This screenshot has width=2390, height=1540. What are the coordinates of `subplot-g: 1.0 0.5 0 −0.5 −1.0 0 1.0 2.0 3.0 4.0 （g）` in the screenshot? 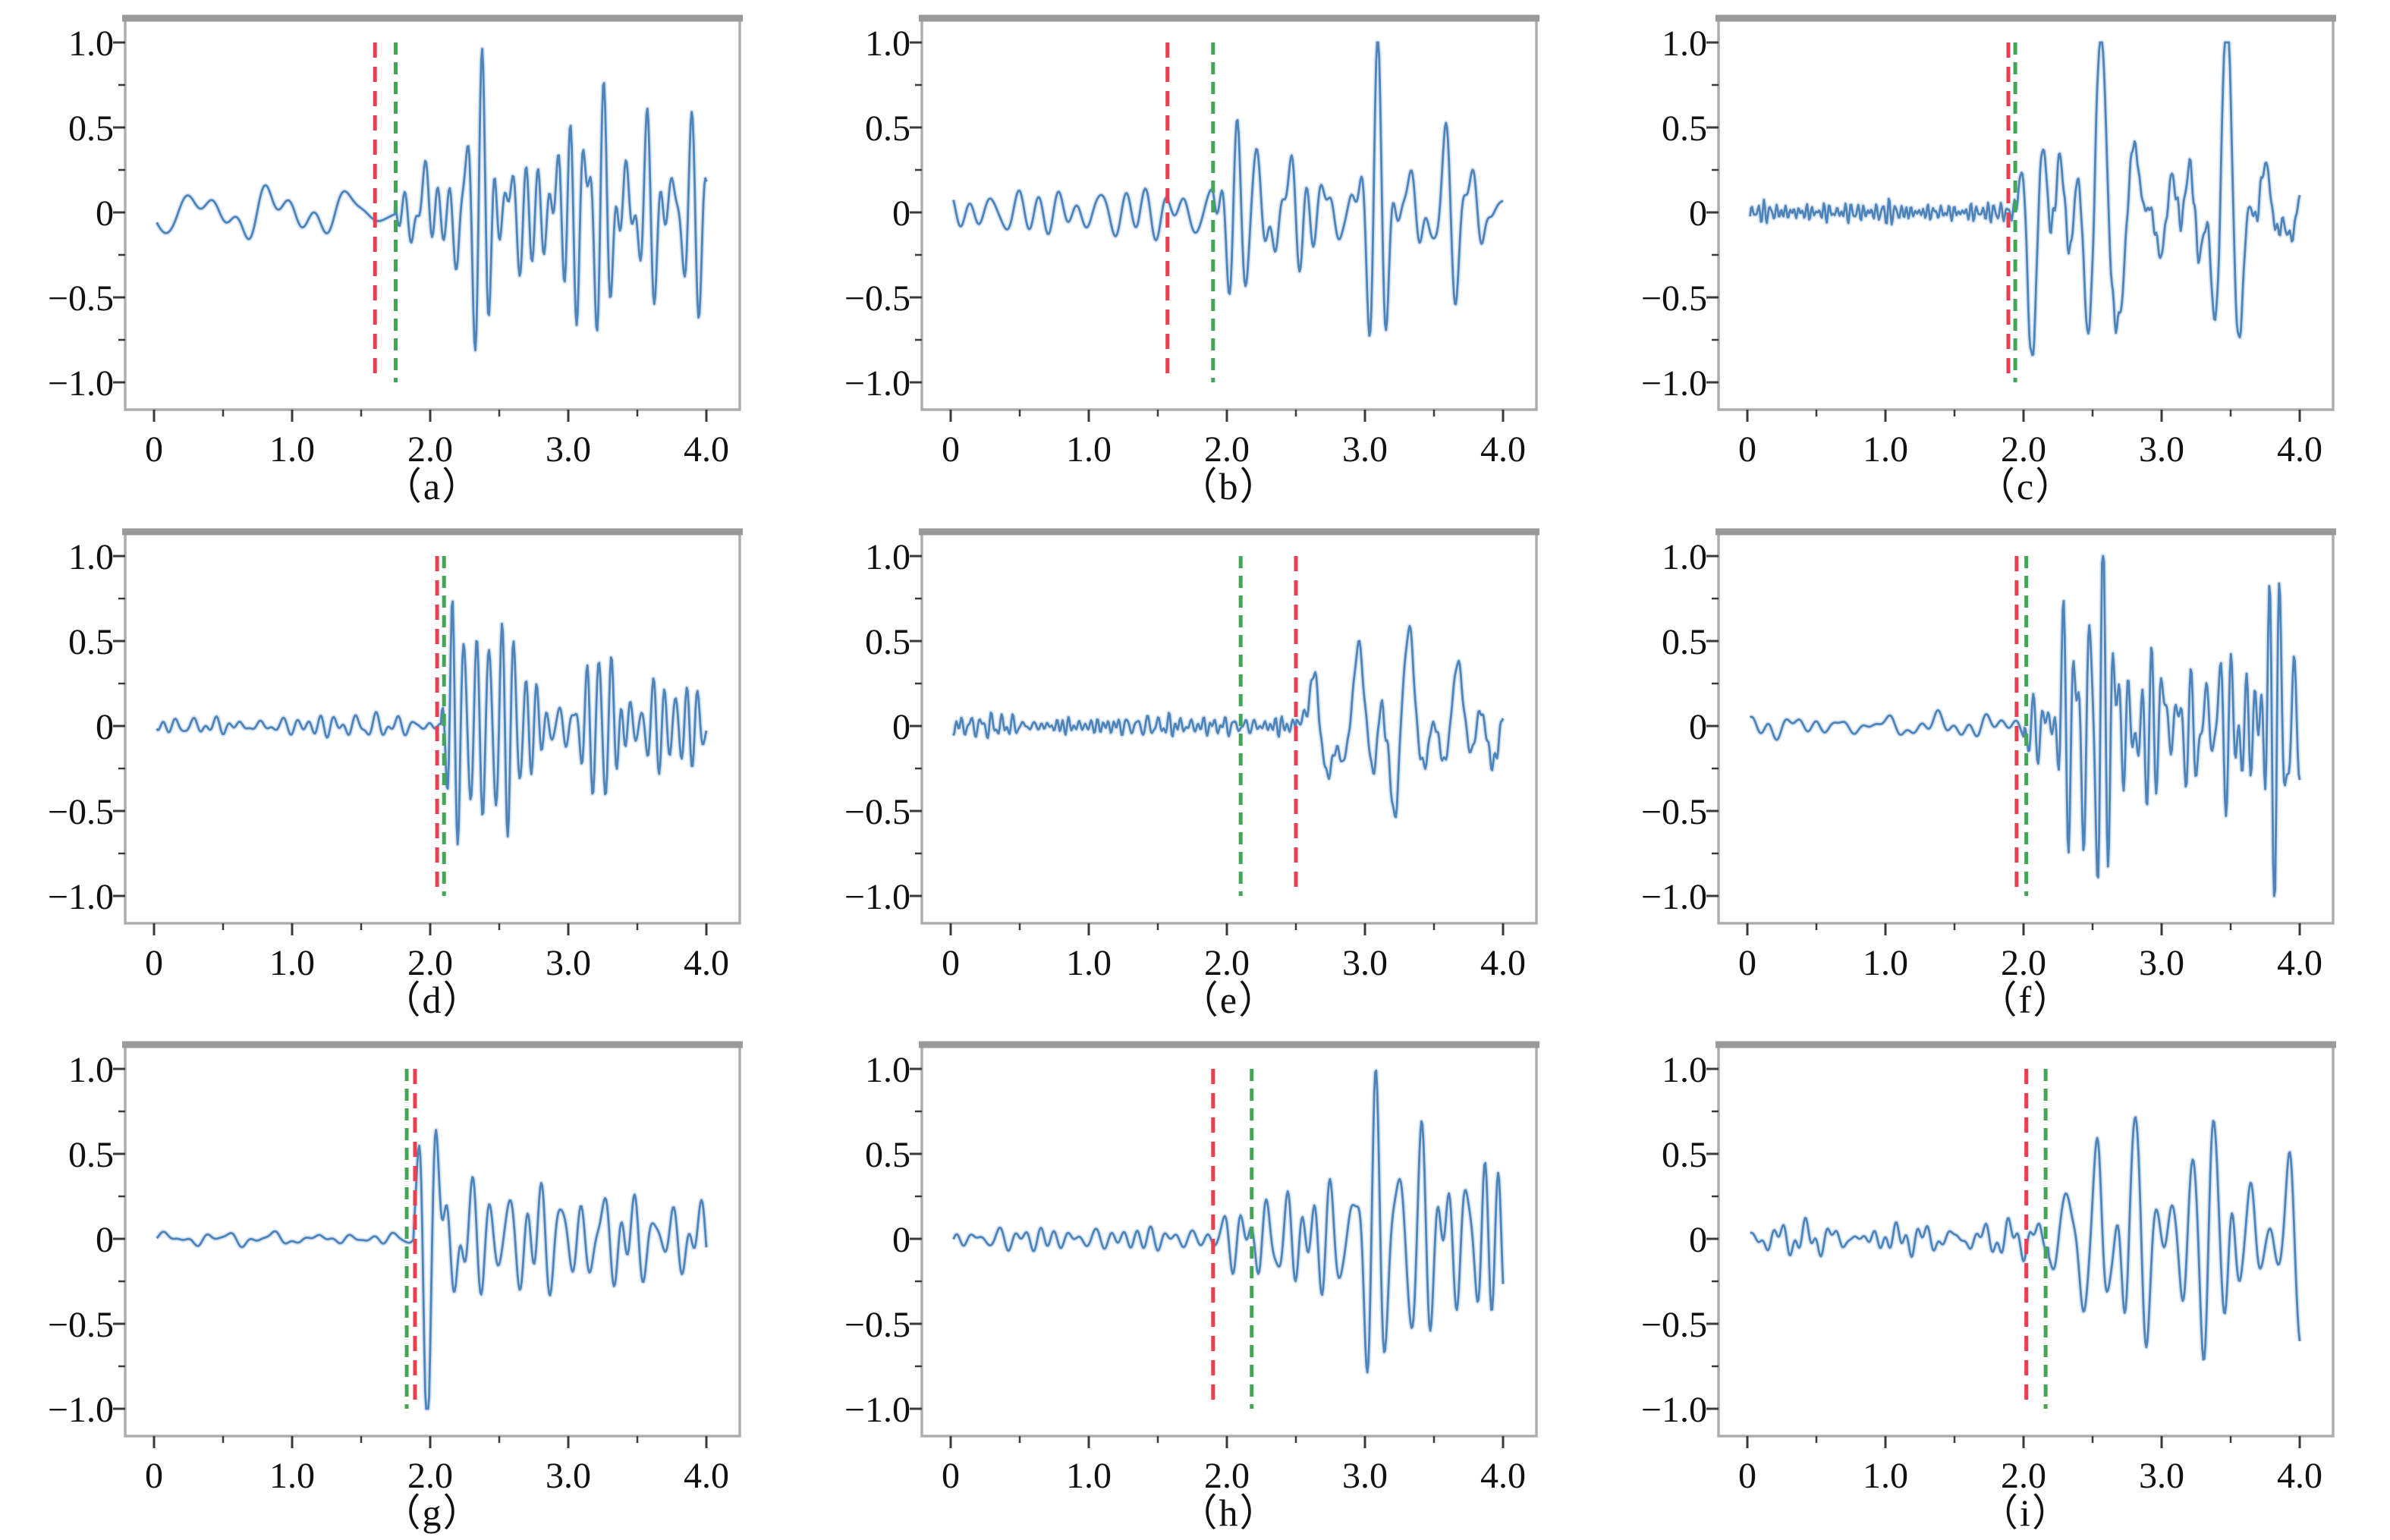 It's located at (398, 1282).